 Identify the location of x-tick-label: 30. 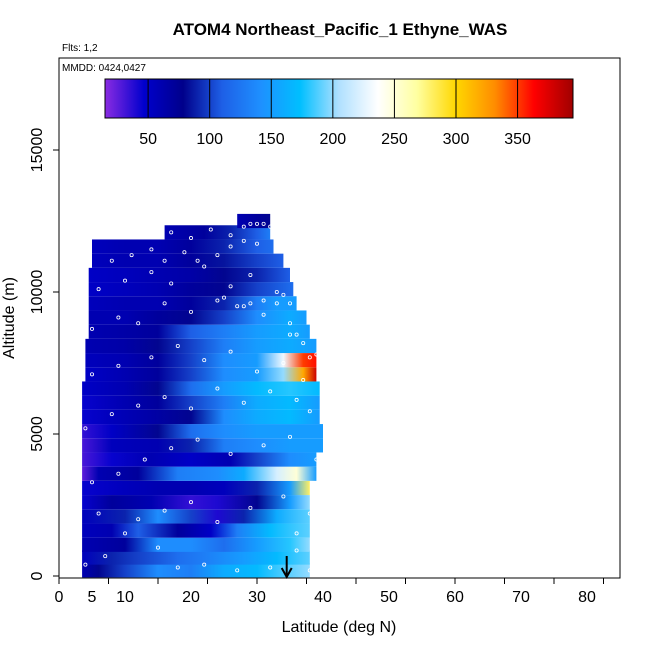
(257, 597).